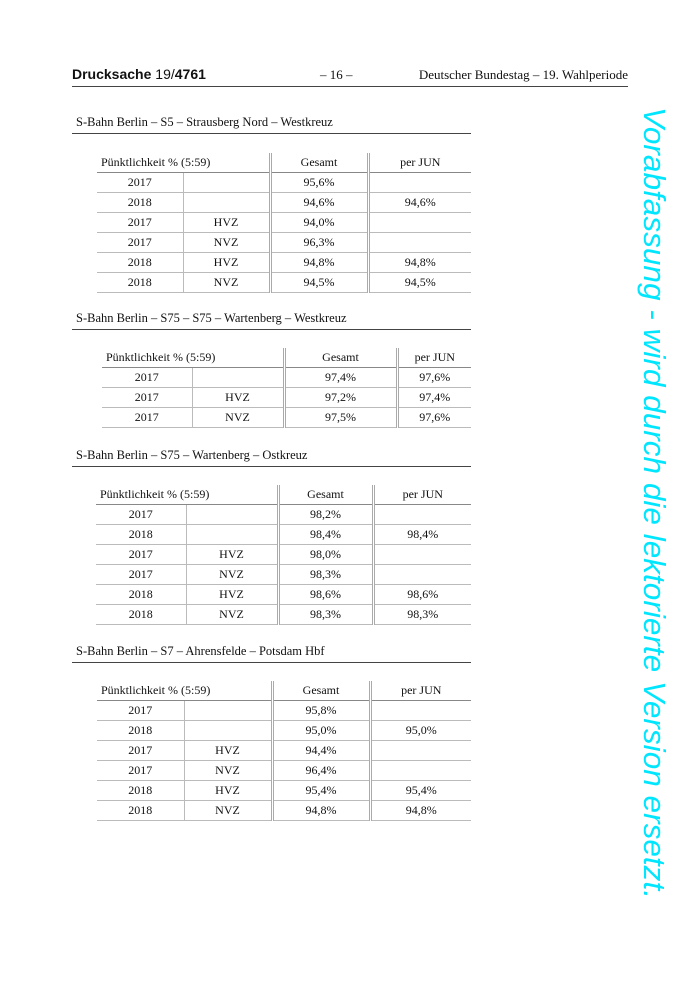  I want to click on table-cell: 98,0%, so click(324, 554).